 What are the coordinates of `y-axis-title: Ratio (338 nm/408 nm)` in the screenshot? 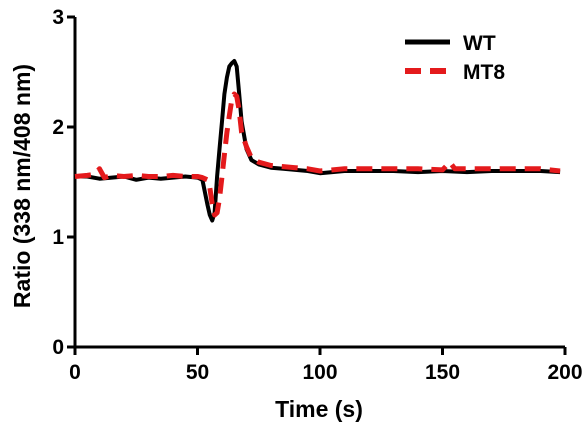 It's located at (22, 186).